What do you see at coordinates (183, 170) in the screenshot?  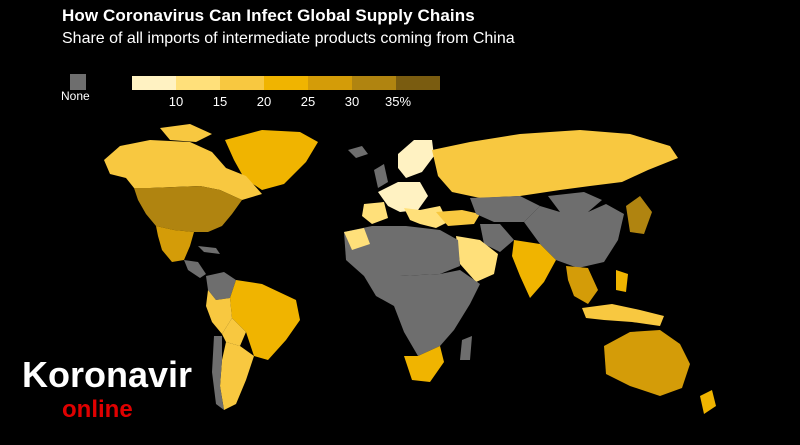 I see `region-canada` at bounding box center [183, 170].